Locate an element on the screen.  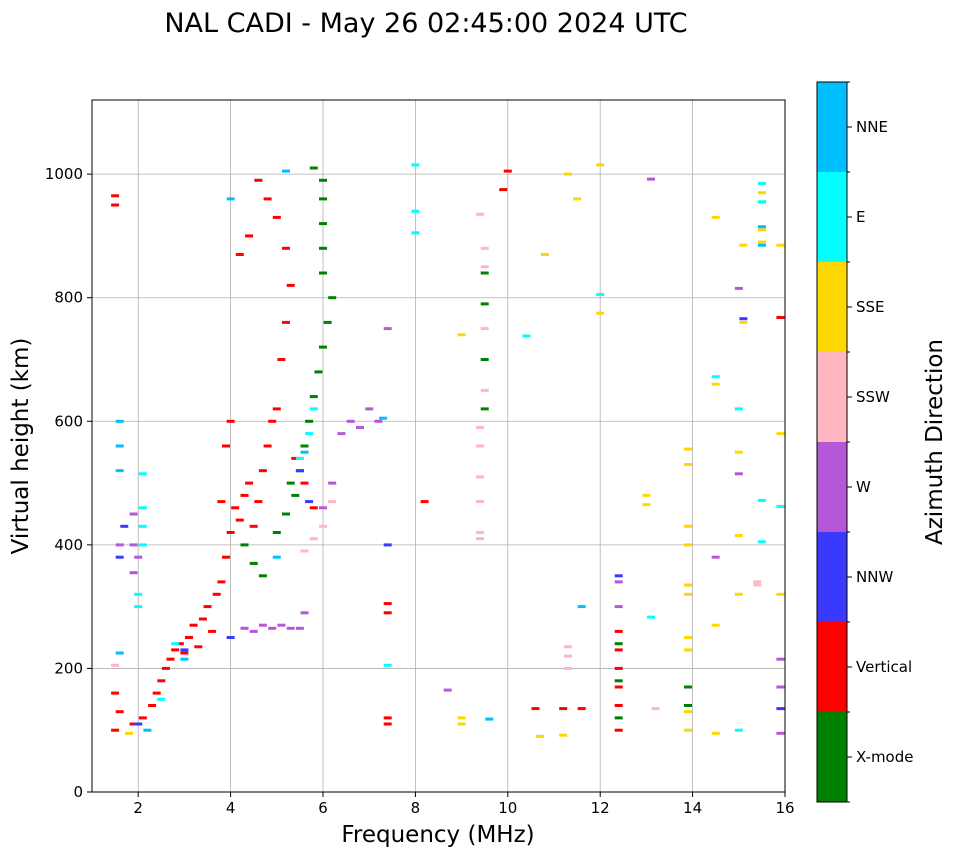
x-tick-label: 8 is located at coordinates (416, 808).